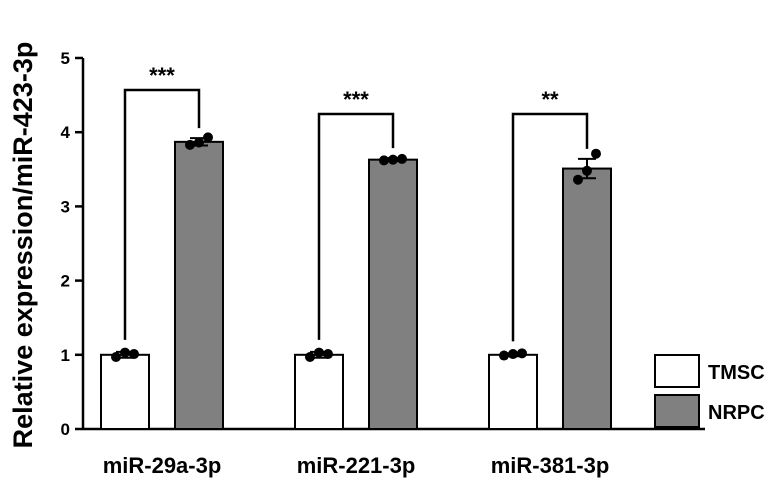 Image resolution: width=781 pixels, height=481 pixels. I want to click on y-tick-label: 4, so click(66, 132).